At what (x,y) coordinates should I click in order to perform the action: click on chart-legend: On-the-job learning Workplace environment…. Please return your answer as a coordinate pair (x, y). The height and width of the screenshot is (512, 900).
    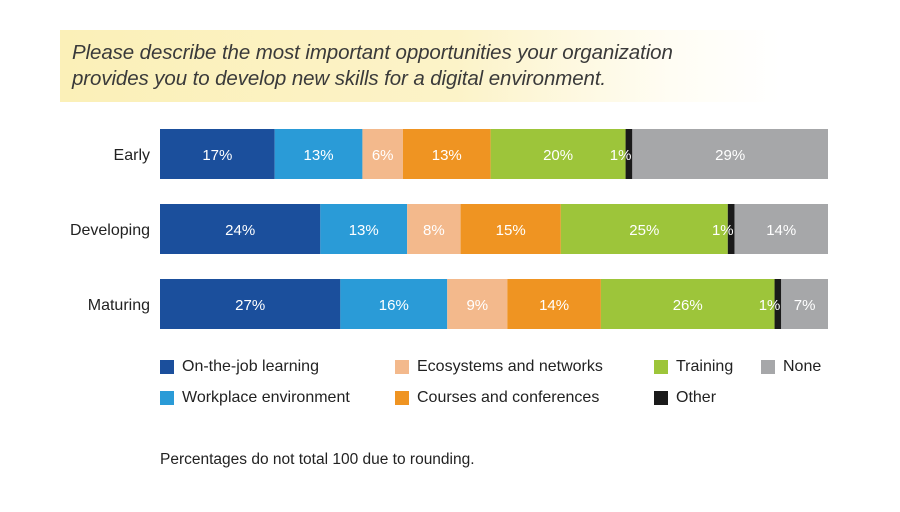
    Looking at the image, I should click on (510, 388).